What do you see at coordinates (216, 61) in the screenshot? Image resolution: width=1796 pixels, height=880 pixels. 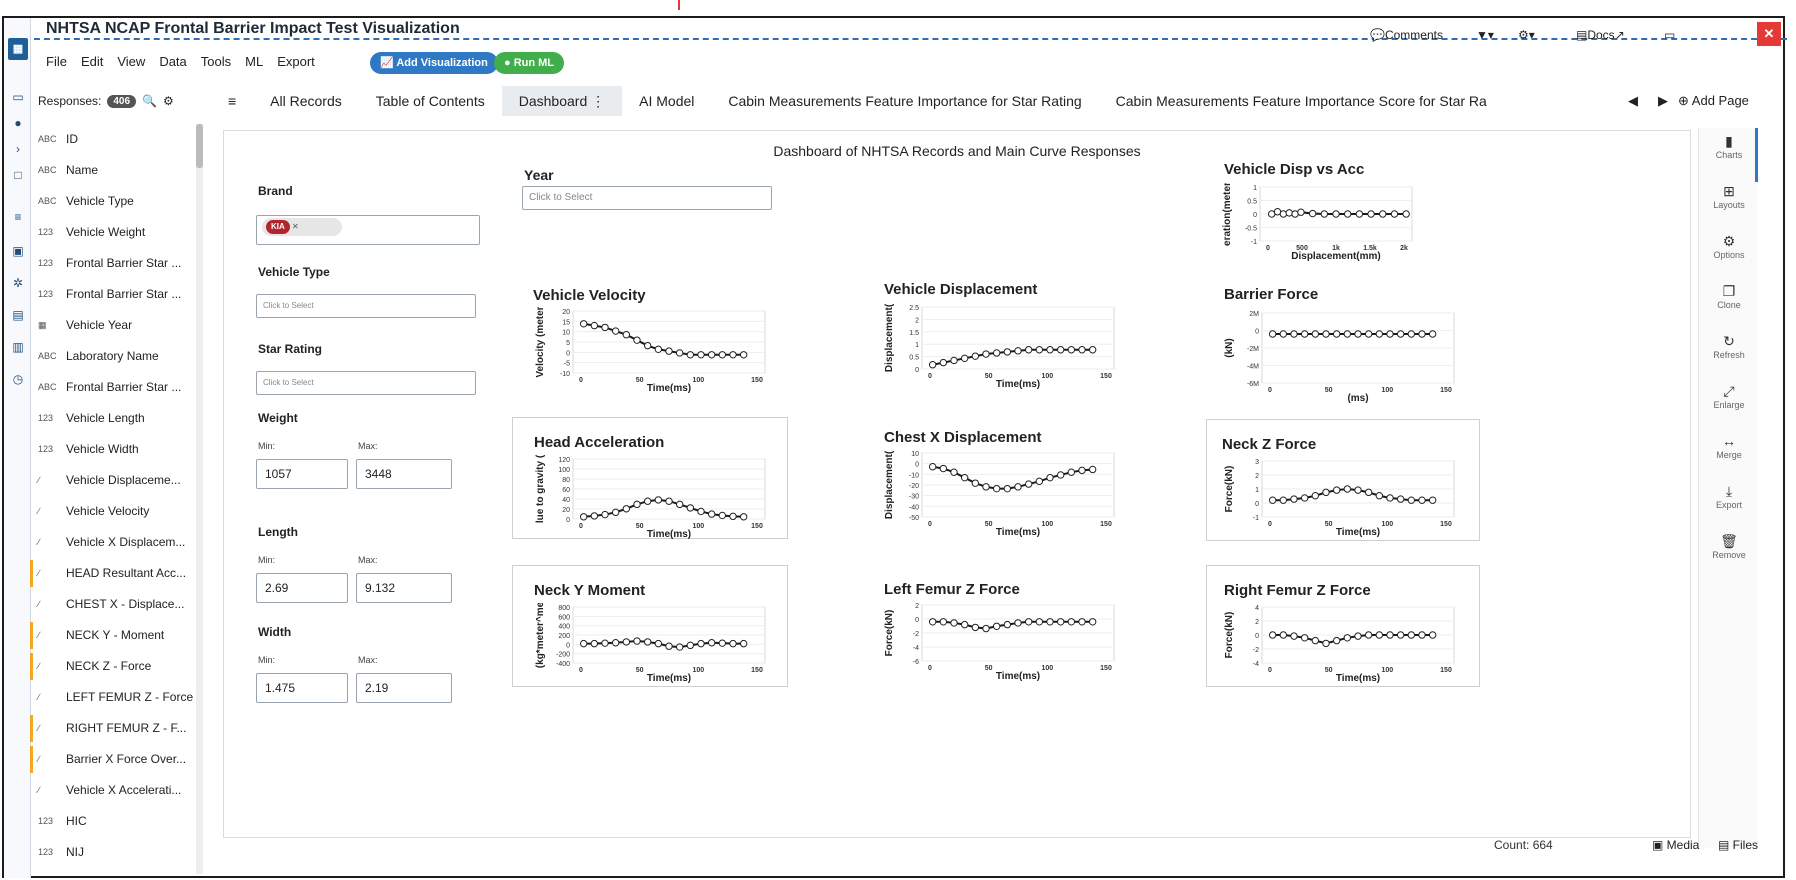 I see `menu-tools: Tools` at bounding box center [216, 61].